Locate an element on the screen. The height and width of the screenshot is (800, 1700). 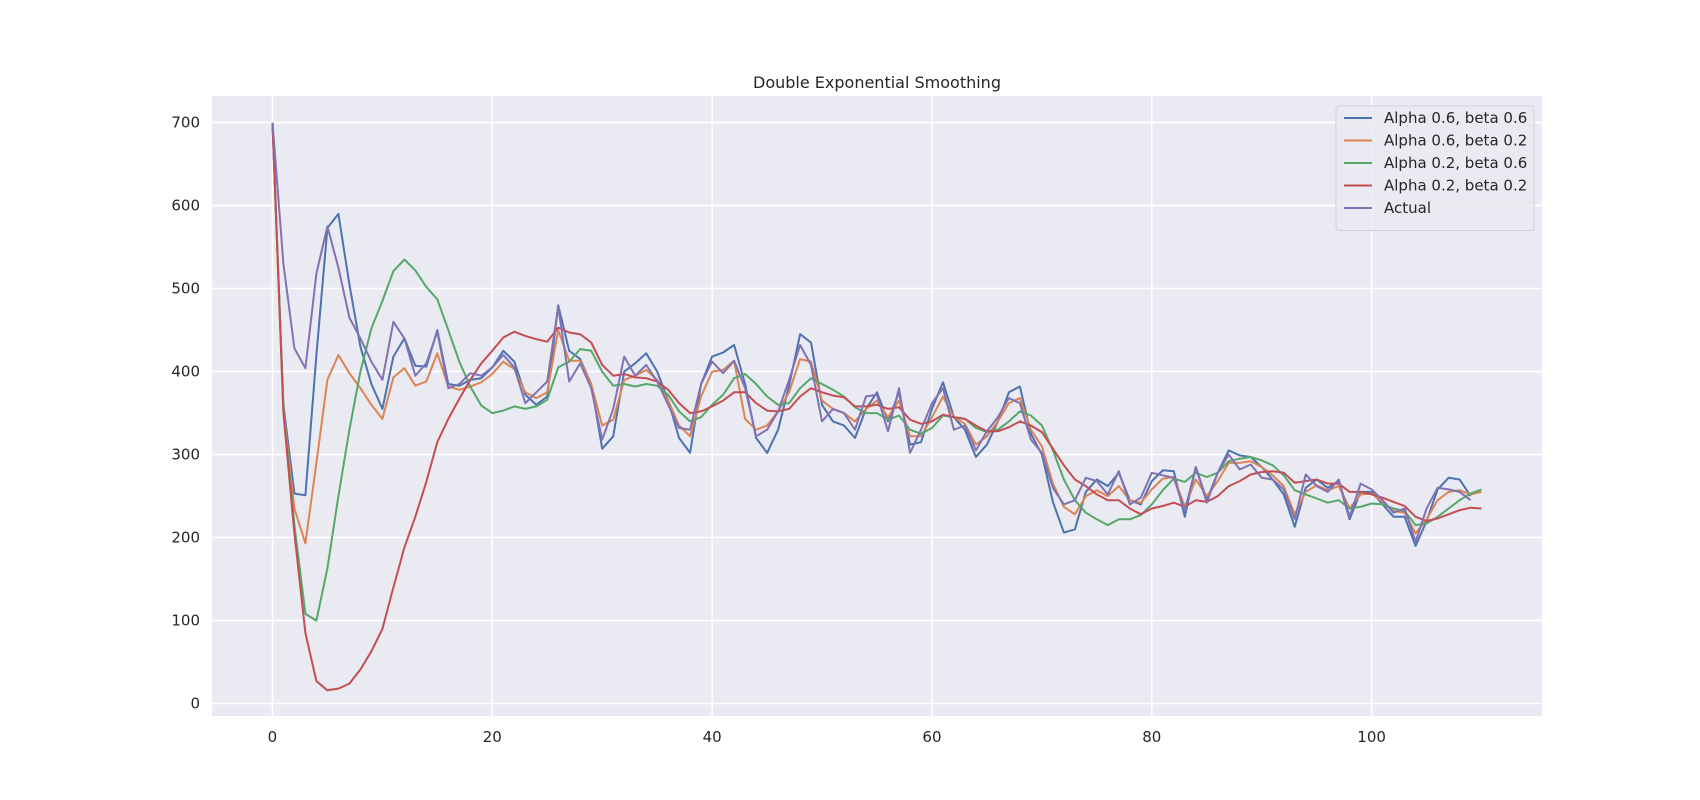
legend-frame is located at coordinates (1435, 168).